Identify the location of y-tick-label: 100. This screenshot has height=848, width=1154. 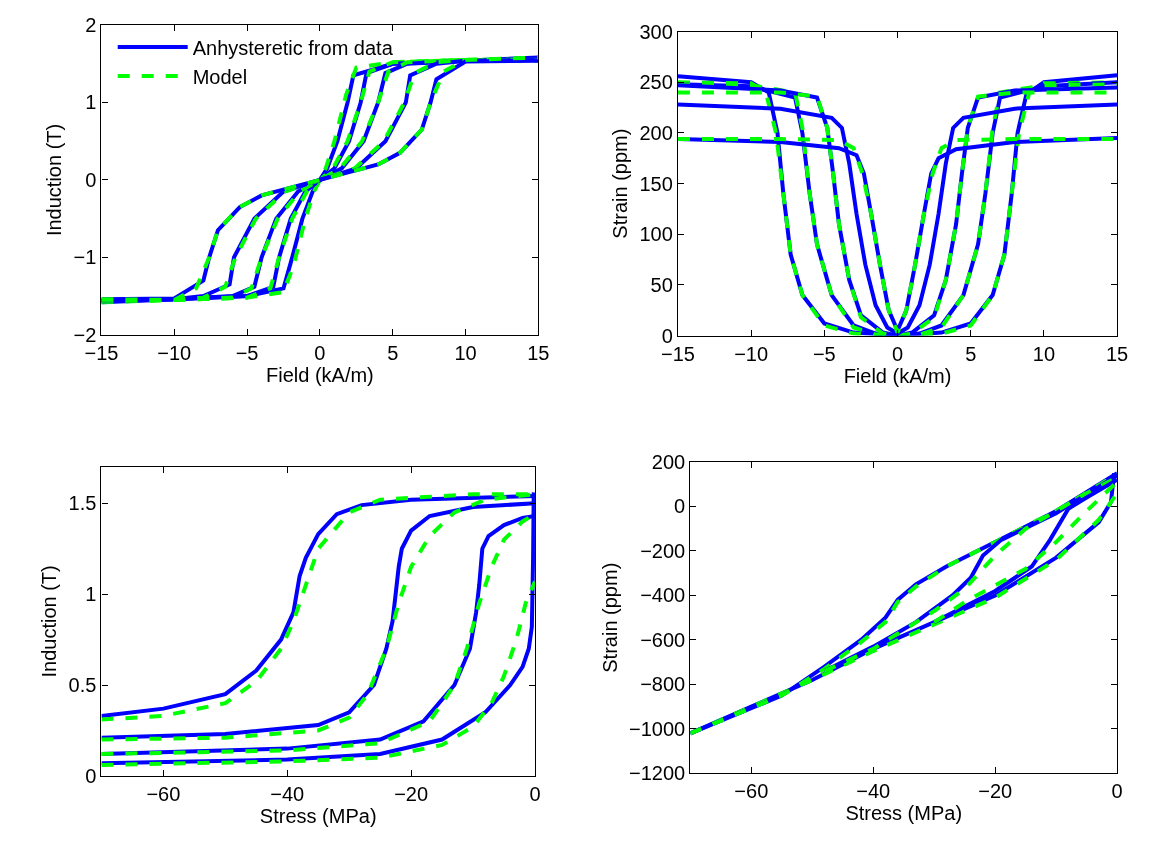
(656, 234).